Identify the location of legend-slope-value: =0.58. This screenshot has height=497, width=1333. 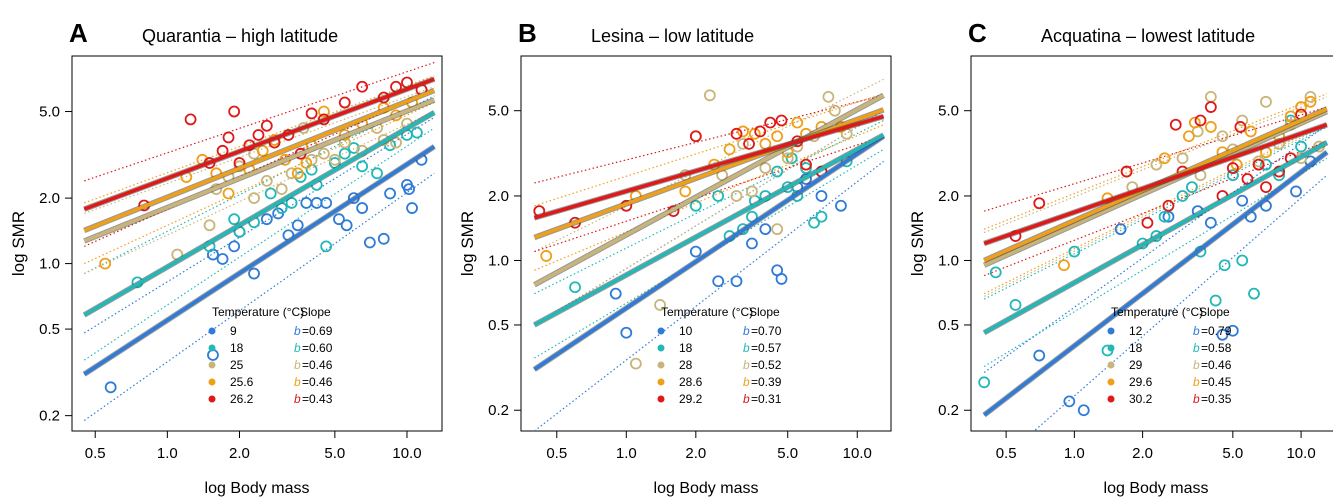
(1216, 348).